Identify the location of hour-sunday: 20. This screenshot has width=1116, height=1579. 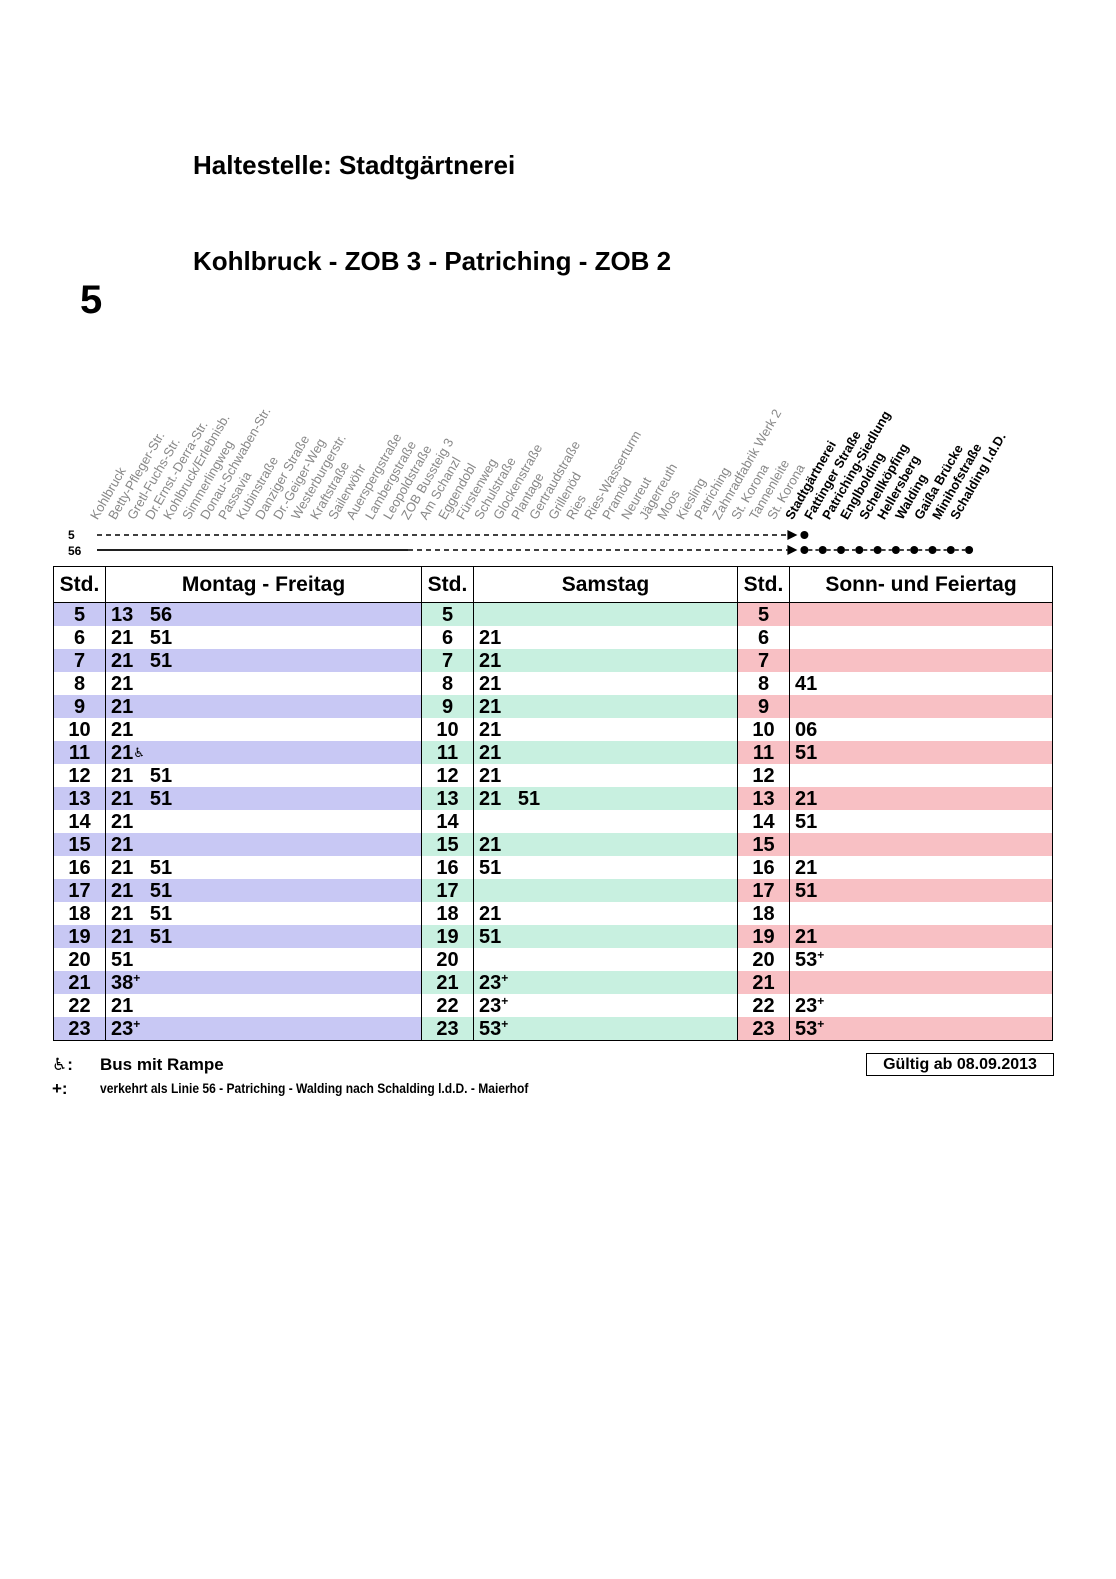
(763, 959).